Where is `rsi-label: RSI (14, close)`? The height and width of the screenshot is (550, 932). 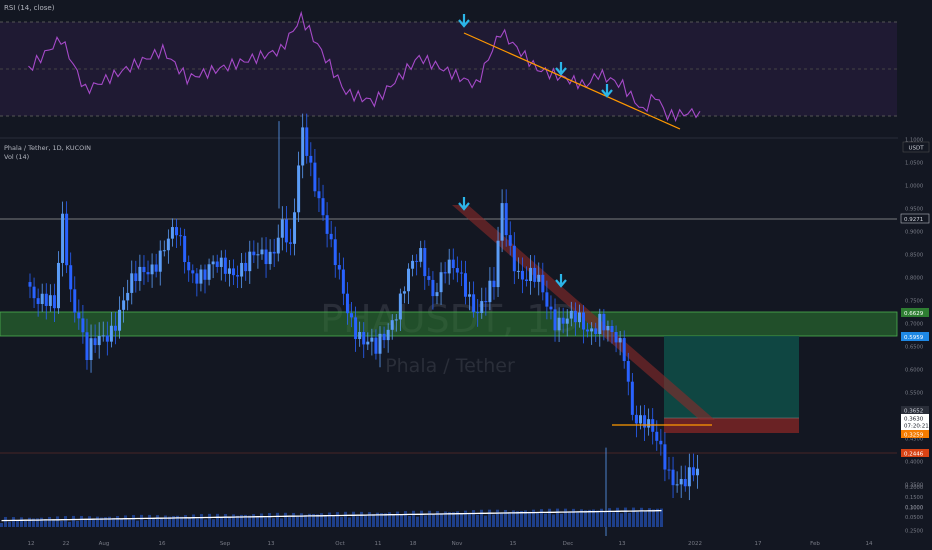 rsi-label: RSI (14, close) is located at coordinates (29, 8).